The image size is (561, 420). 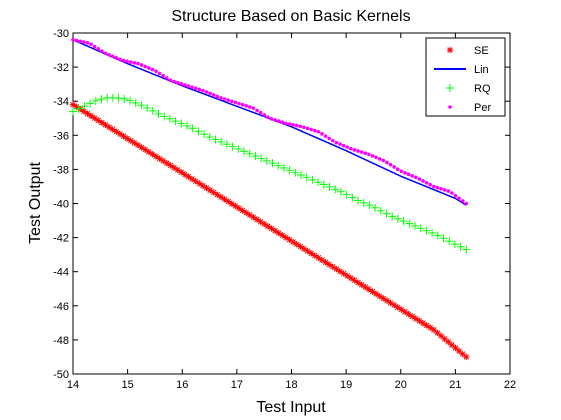 I want to click on legend-label: Per, so click(x=482, y=108).